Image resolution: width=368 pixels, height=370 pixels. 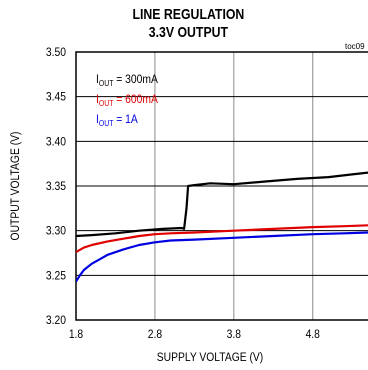 What do you see at coordinates (76, 334) in the screenshot?
I see `x-tick-label-0: 1.8` at bounding box center [76, 334].